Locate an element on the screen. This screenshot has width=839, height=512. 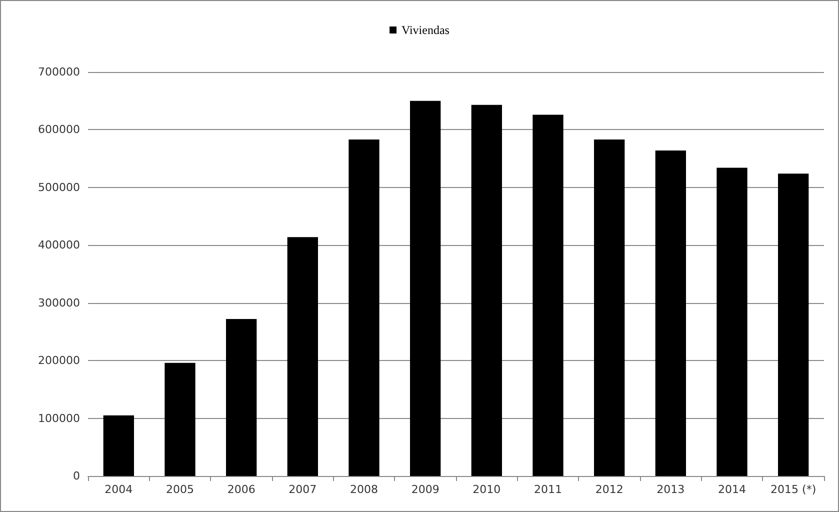
x-tick-label: 2008 is located at coordinates (364, 489).